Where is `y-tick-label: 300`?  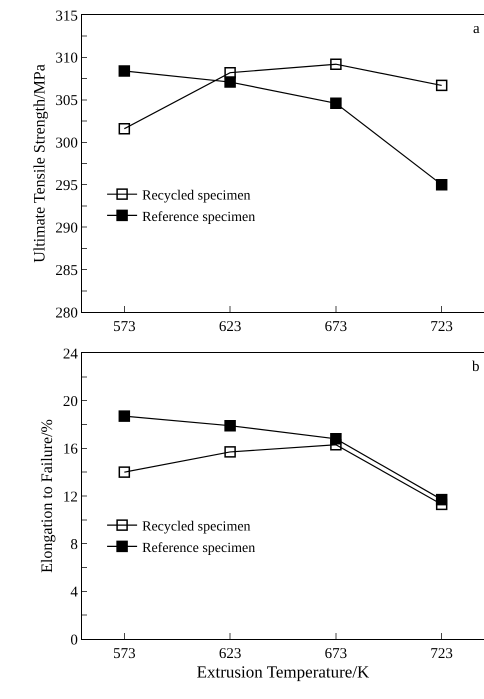
y-tick-label: 300 is located at coordinates (66, 144).